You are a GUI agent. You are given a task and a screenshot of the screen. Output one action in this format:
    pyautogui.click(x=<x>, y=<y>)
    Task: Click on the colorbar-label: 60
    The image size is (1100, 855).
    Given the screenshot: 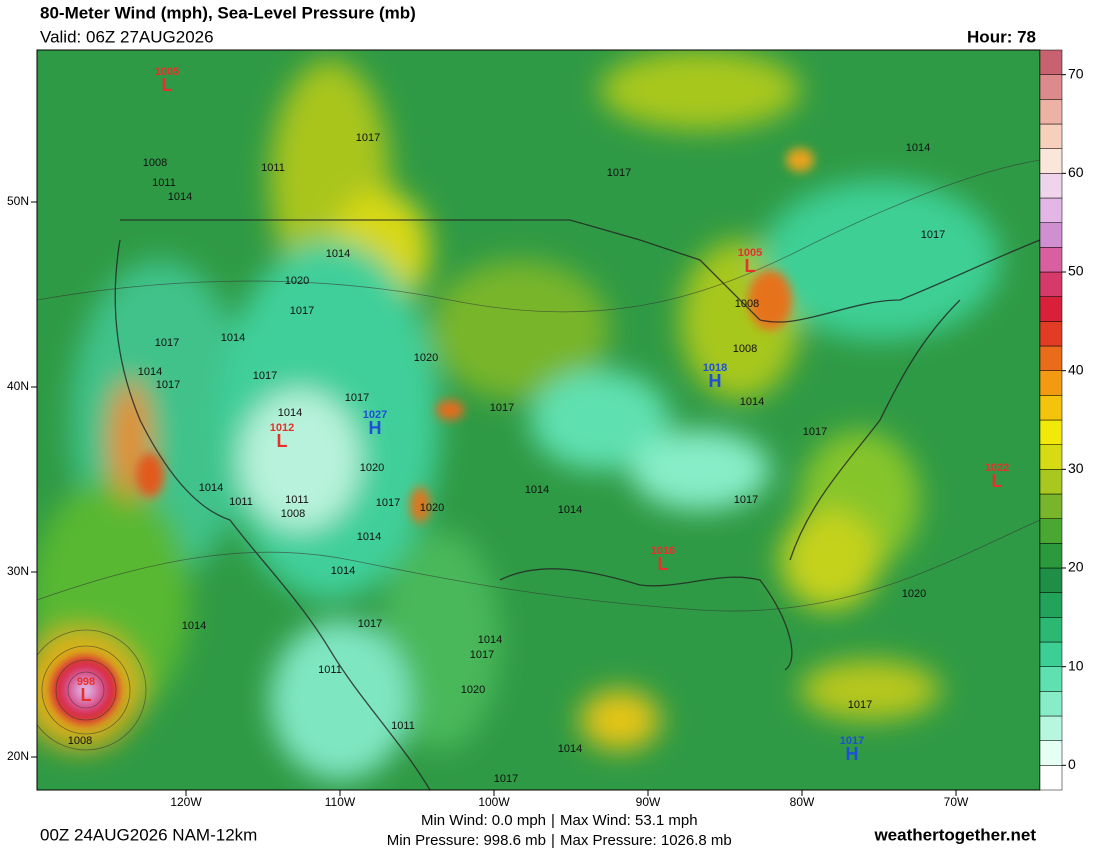 What is the action you would take?
    pyautogui.click(x=1076, y=172)
    